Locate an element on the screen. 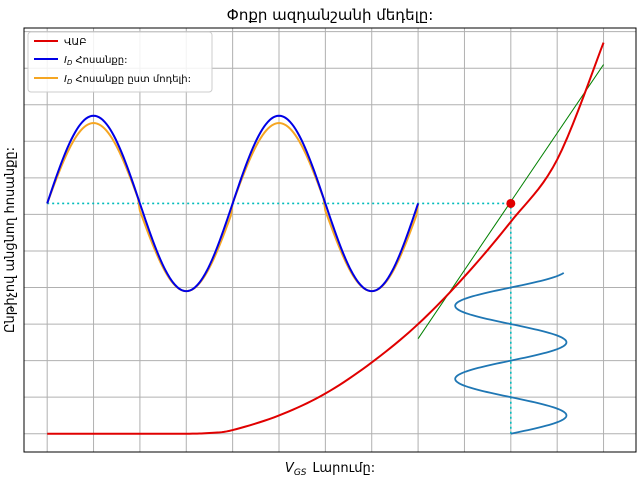 The image size is (640, 480). legend-label-ideal-sub: D is located at coordinates (70, 63).